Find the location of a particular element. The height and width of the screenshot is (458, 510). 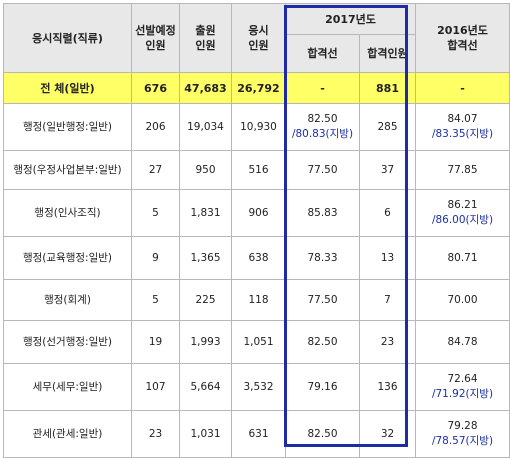

cell-value: 77.50 is located at coordinates (322, 169).